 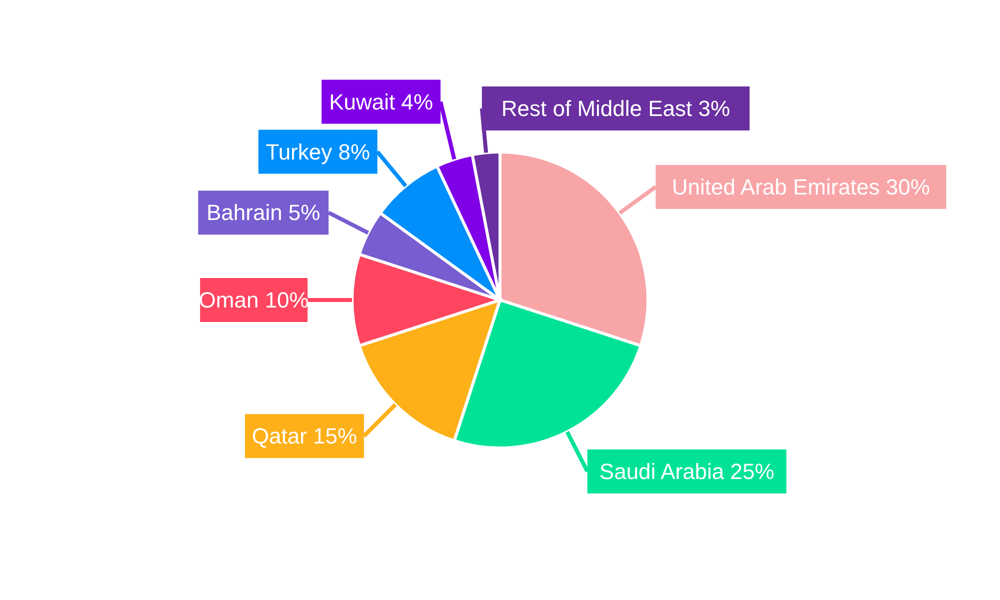 What do you see at coordinates (801, 187) in the screenshot?
I see `slice-label: United Arab Emirates 30%` at bounding box center [801, 187].